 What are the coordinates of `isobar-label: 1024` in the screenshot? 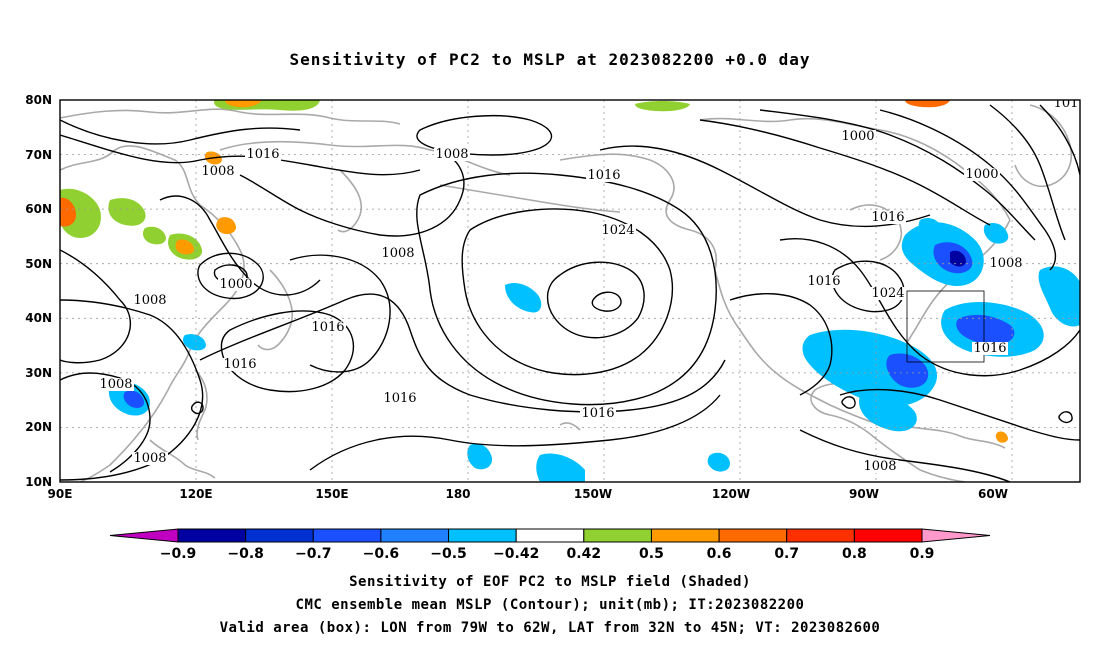 It's located at (617, 230).